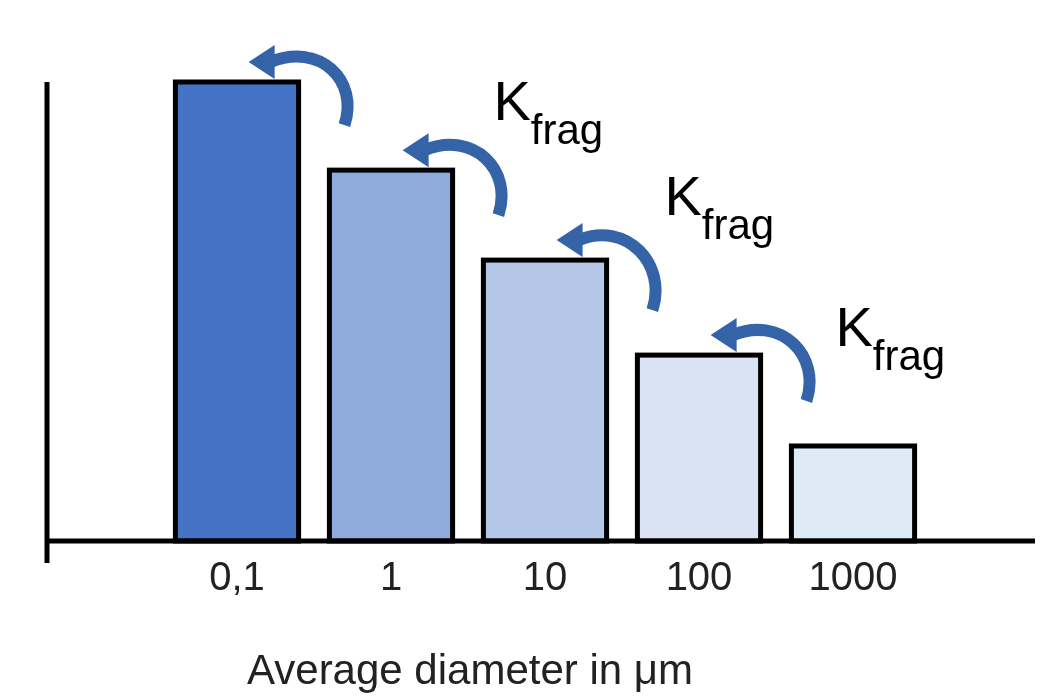  Describe the element at coordinates (237, 576) in the screenshot. I see `x-tick-label: 0,1` at that location.